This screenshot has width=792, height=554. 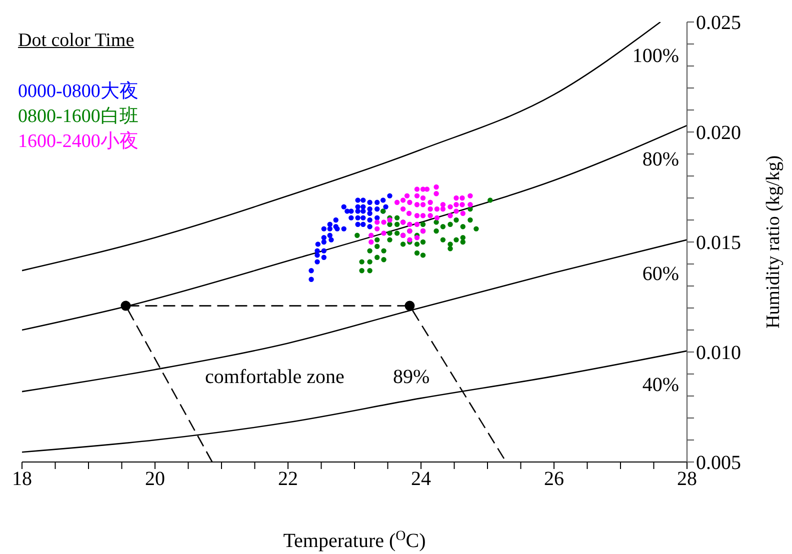 What do you see at coordinates (78, 117) in the screenshot?
I see `text: 0800-1600白班` at bounding box center [78, 117].